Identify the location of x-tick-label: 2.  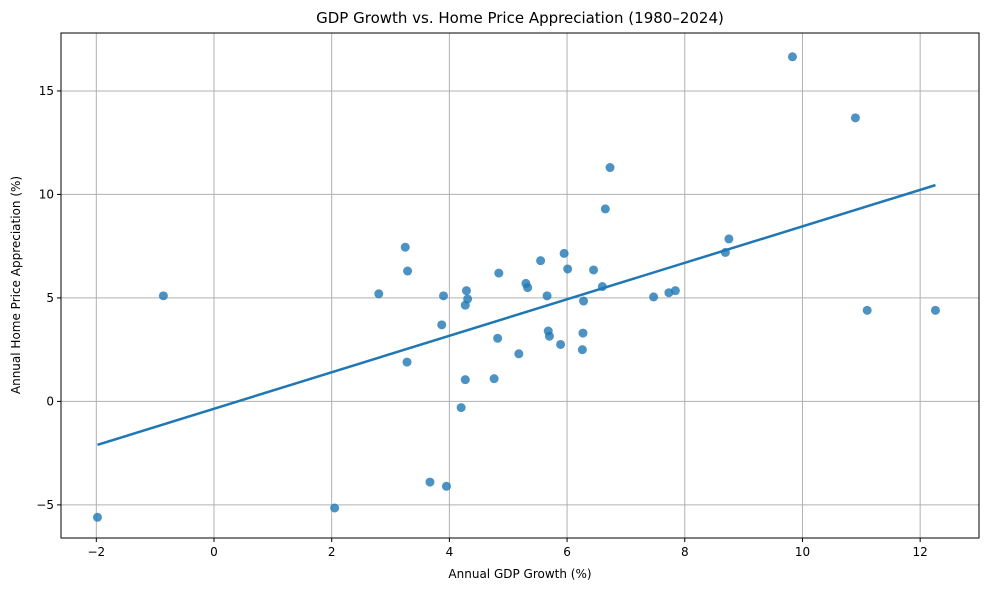
(332, 552).